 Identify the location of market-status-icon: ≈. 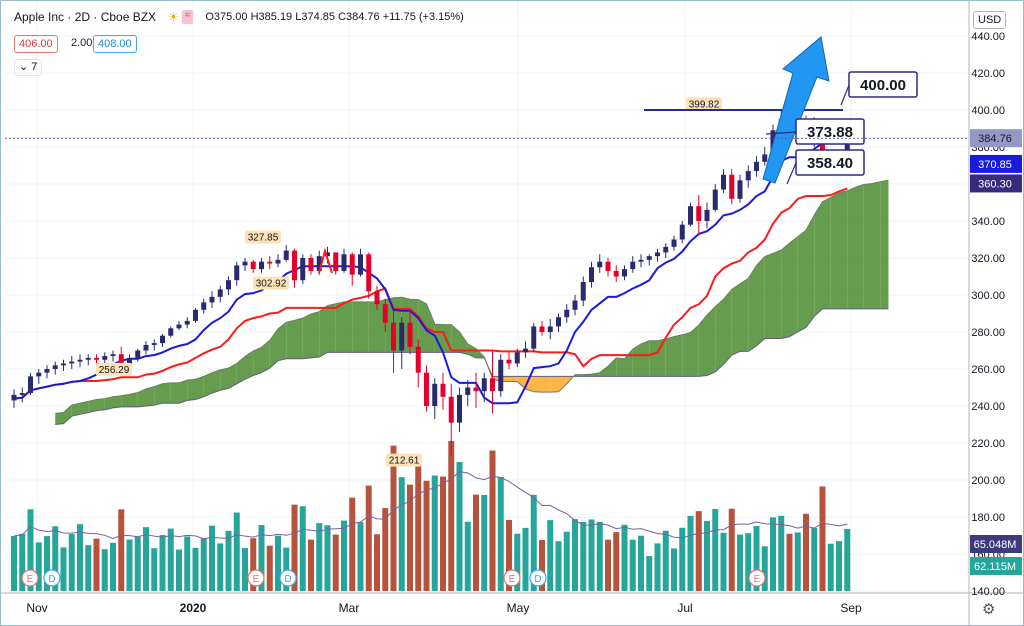
(187, 17).